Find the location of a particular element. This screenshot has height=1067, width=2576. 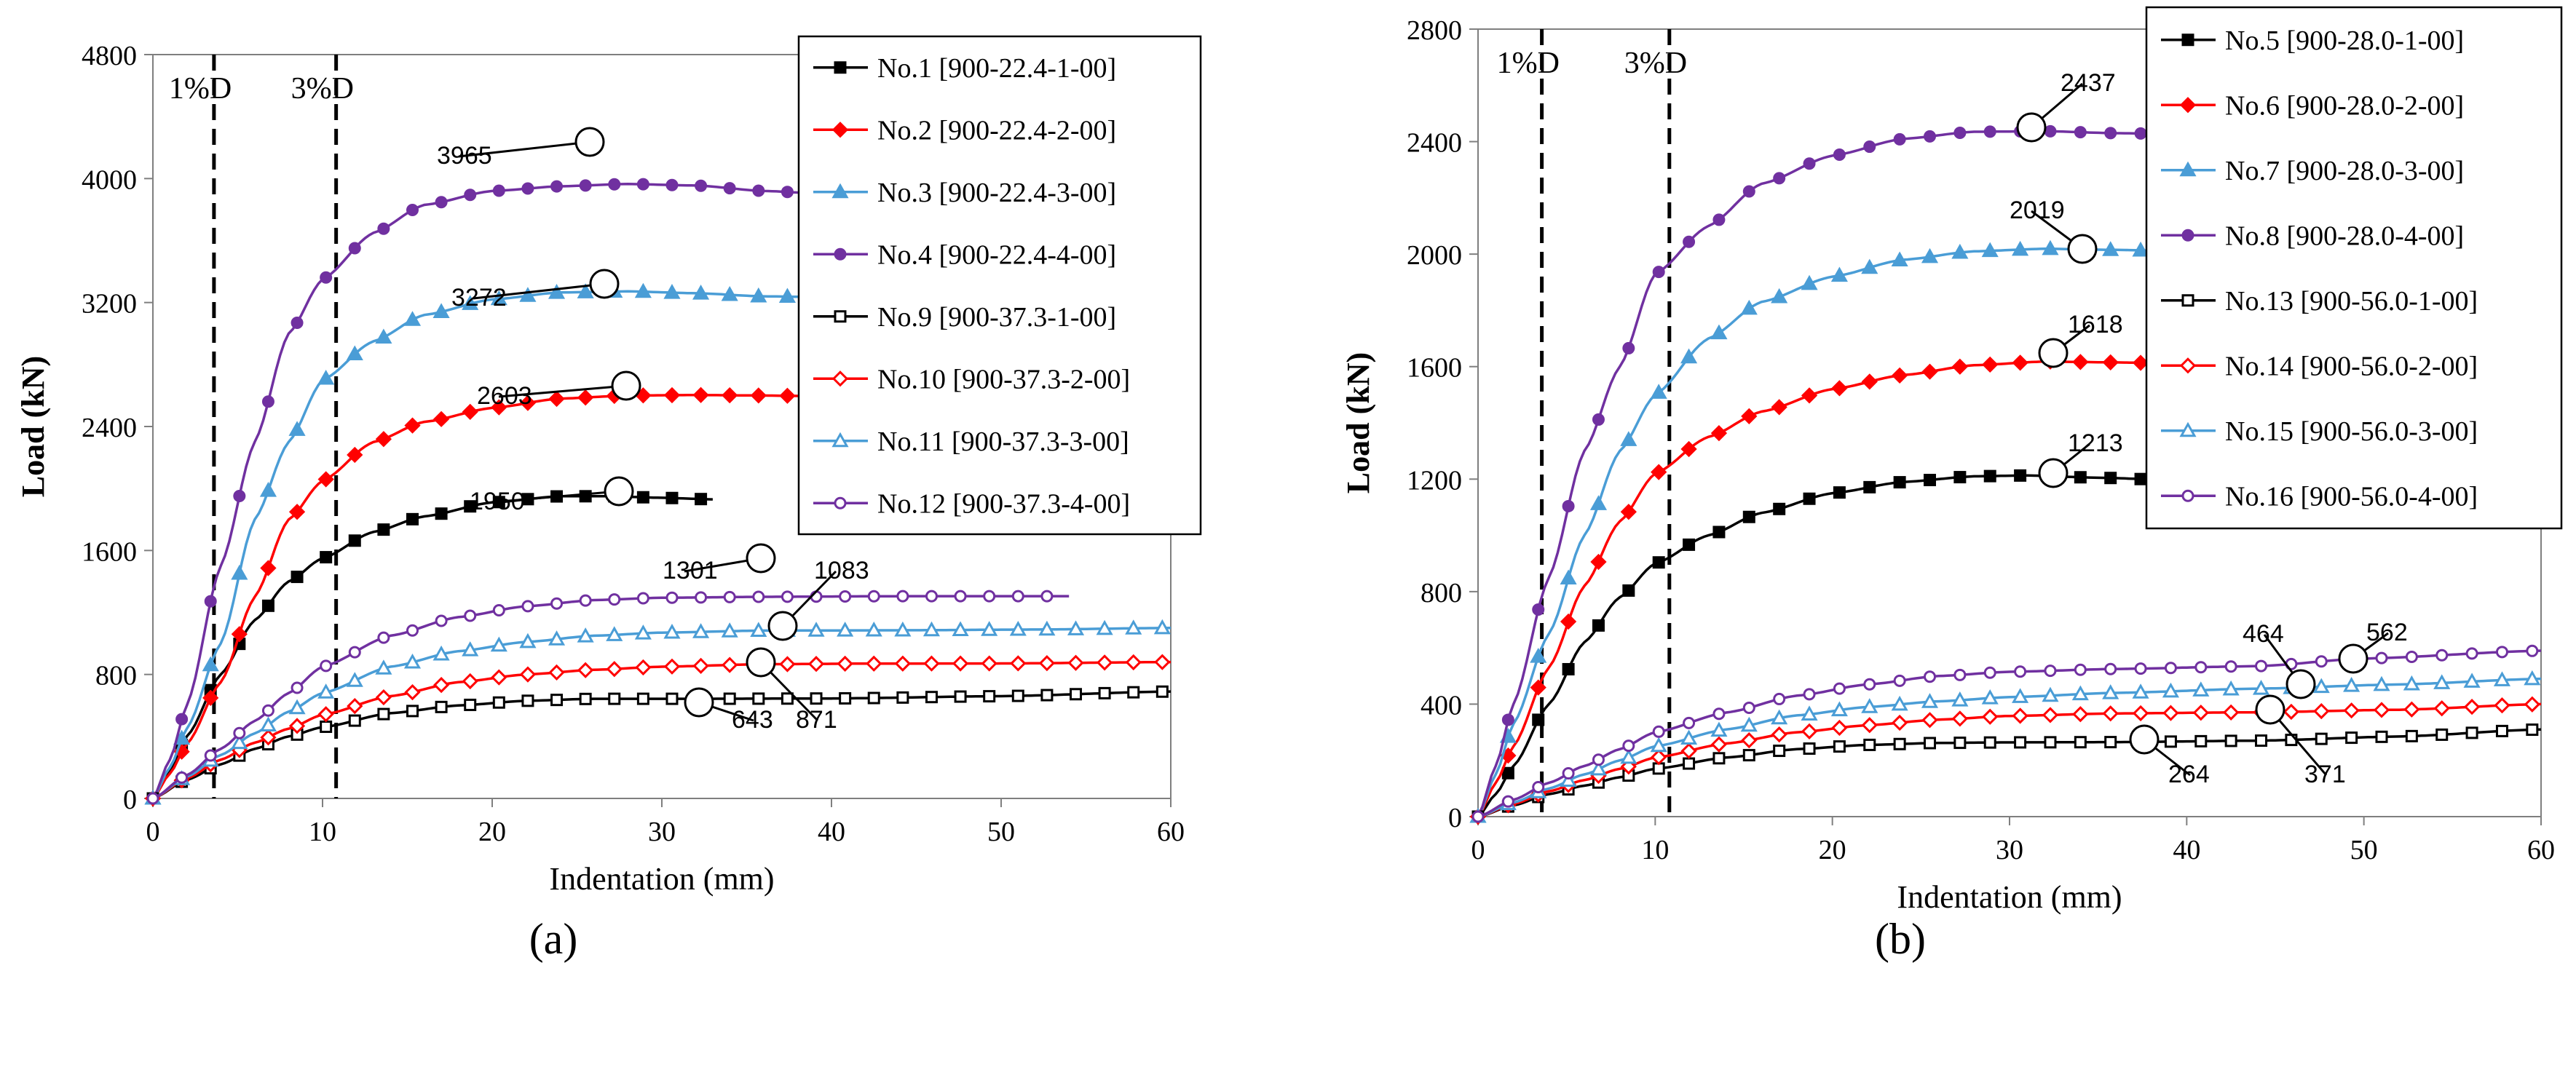

peak-label: 2437 is located at coordinates (2088, 83).